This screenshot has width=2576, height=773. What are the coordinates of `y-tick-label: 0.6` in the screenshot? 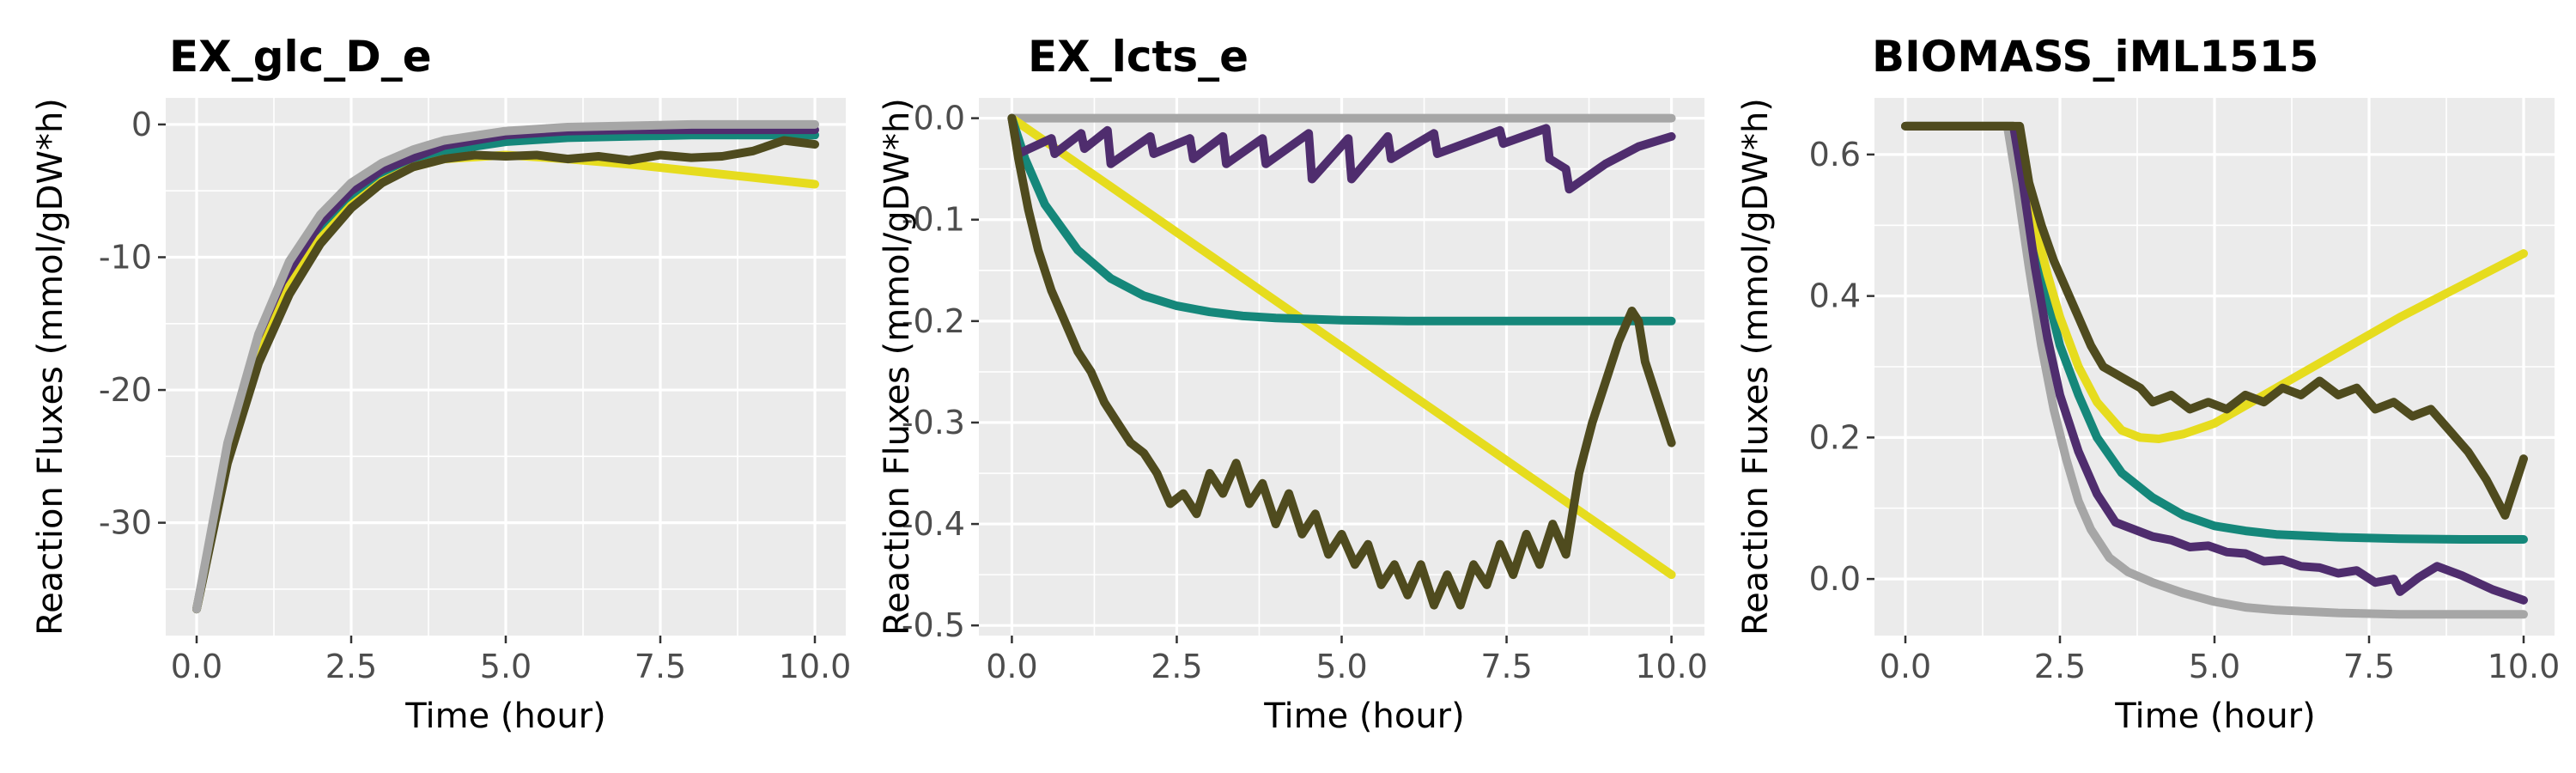 It's located at (1835, 154).